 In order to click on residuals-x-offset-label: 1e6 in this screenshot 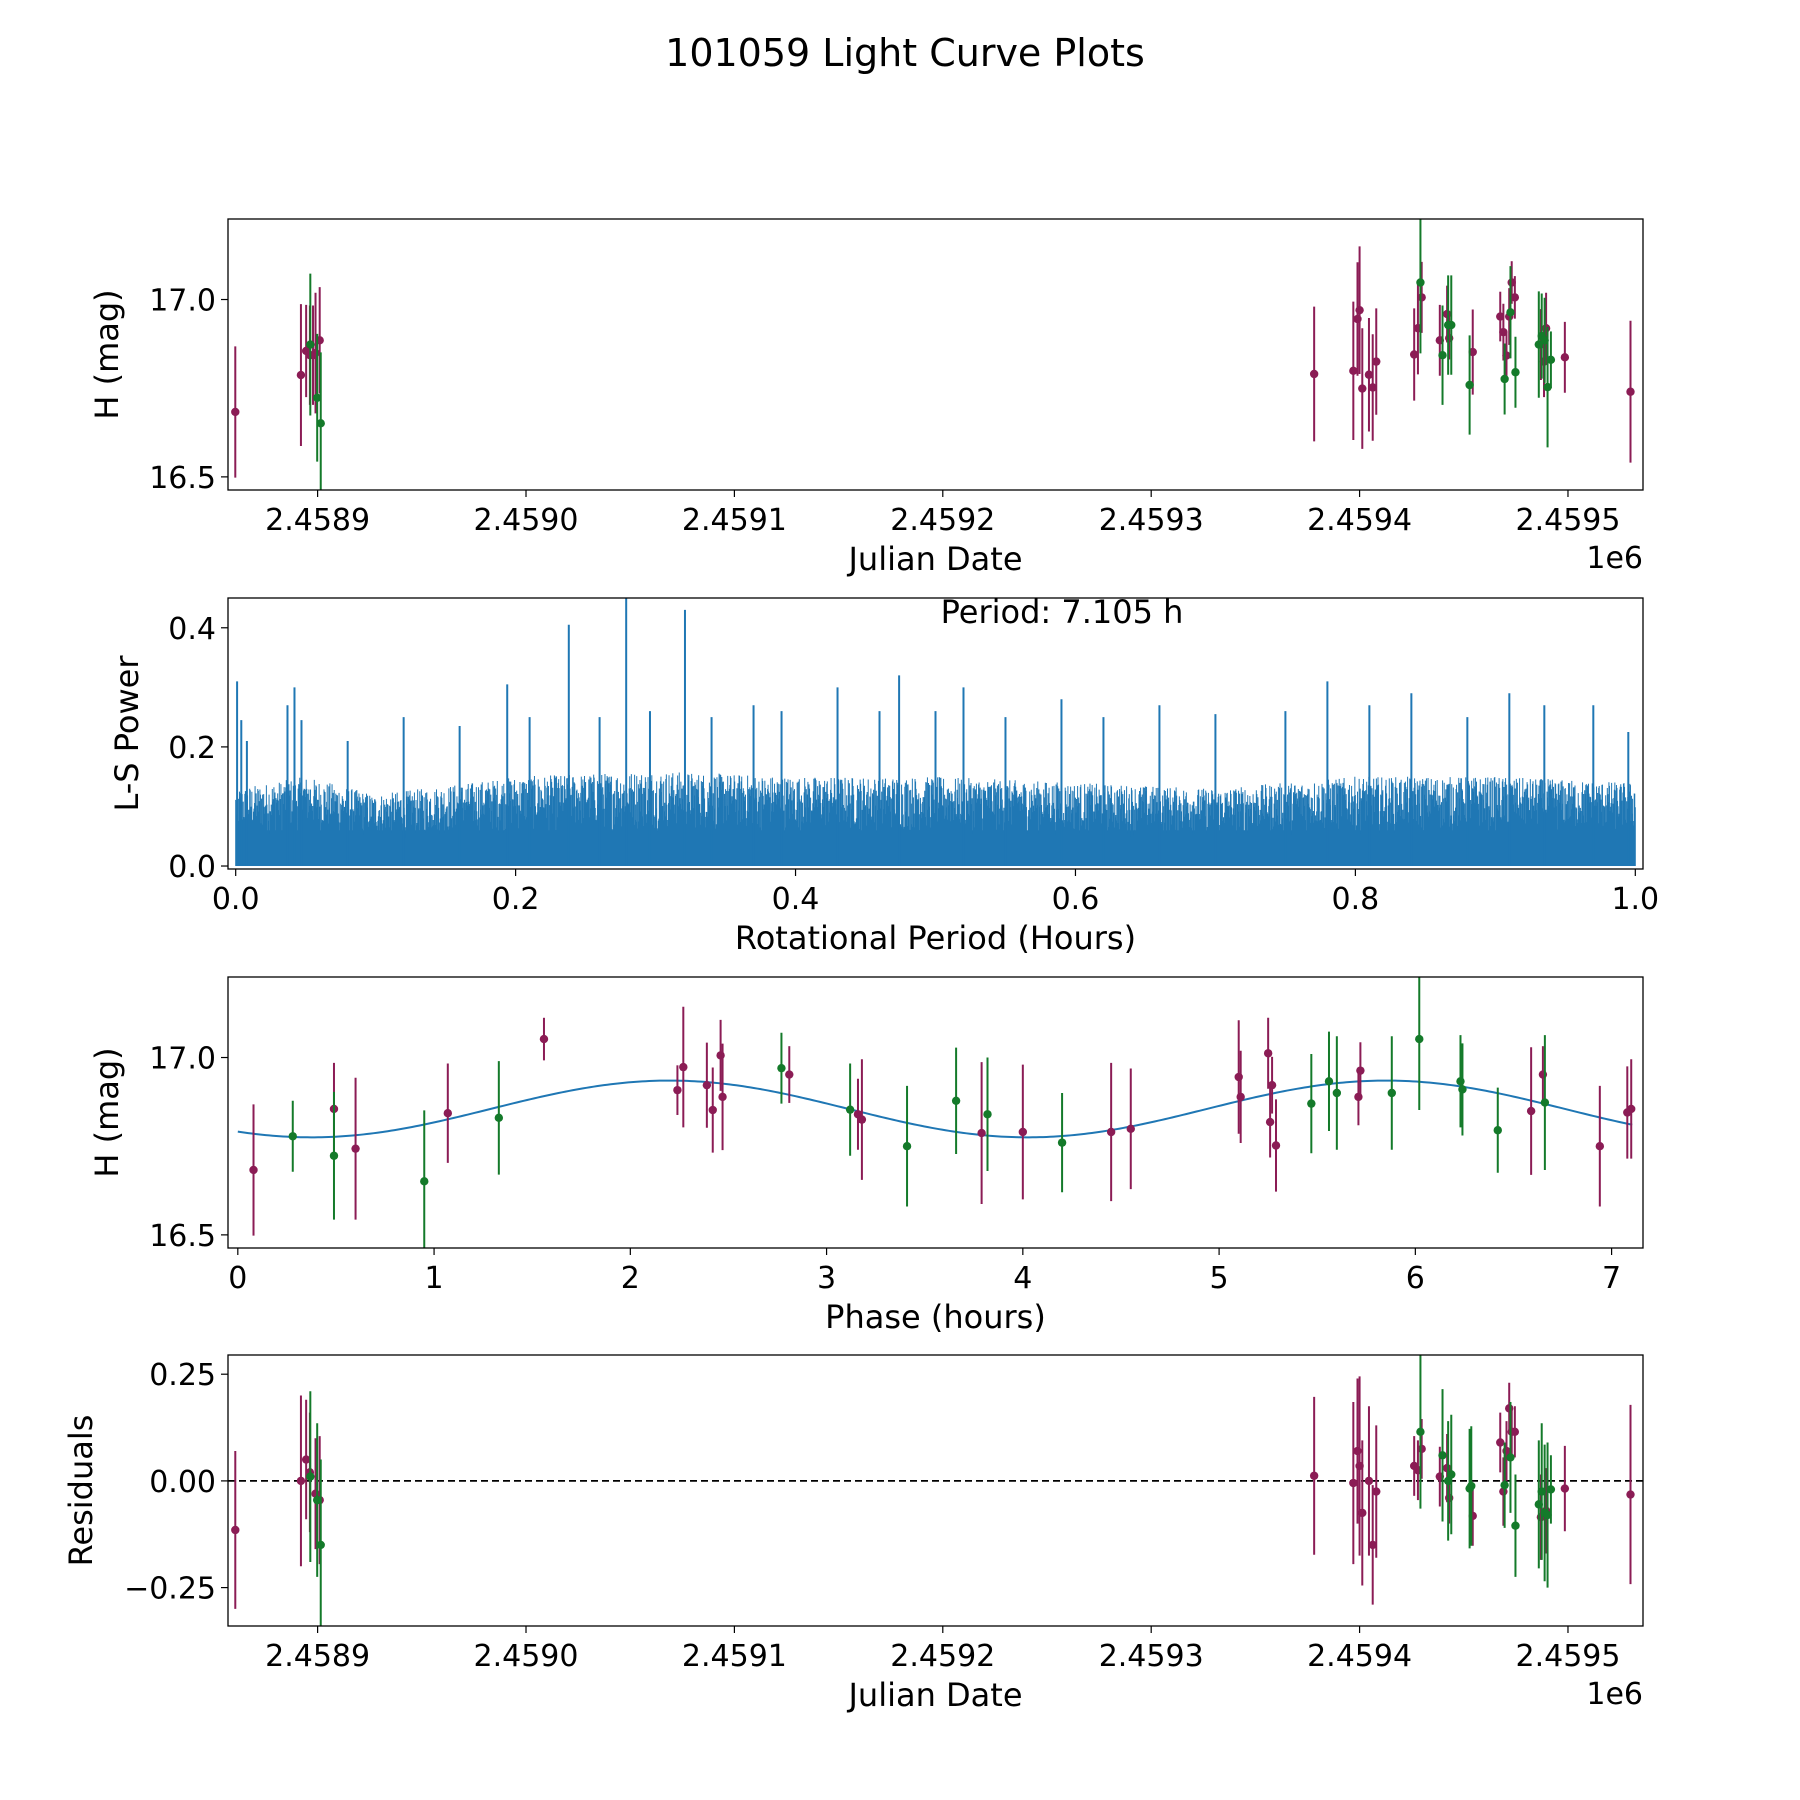, I will do `click(1614, 1694)`.